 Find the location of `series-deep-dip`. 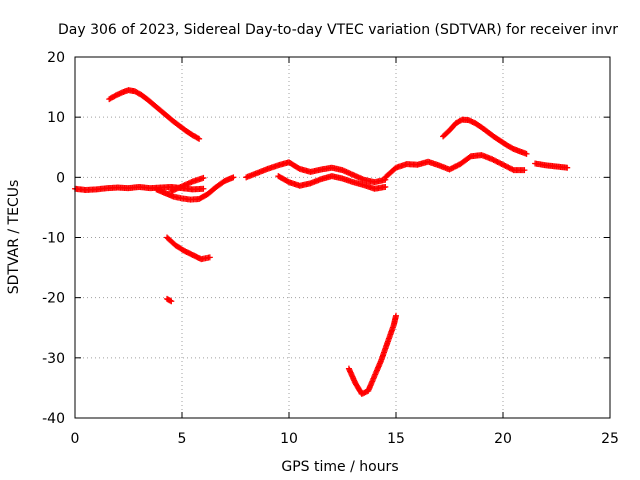

series-deep-dip is located at coordinates (372, 354).